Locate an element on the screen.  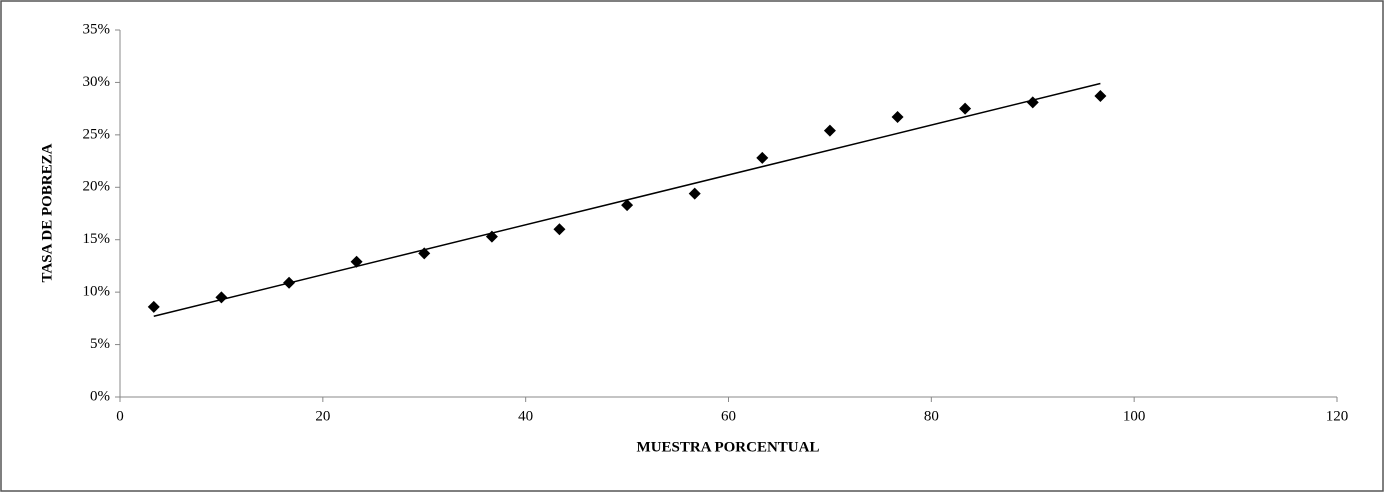
x-tick-label: 40 is located at coordinates (525, 416).